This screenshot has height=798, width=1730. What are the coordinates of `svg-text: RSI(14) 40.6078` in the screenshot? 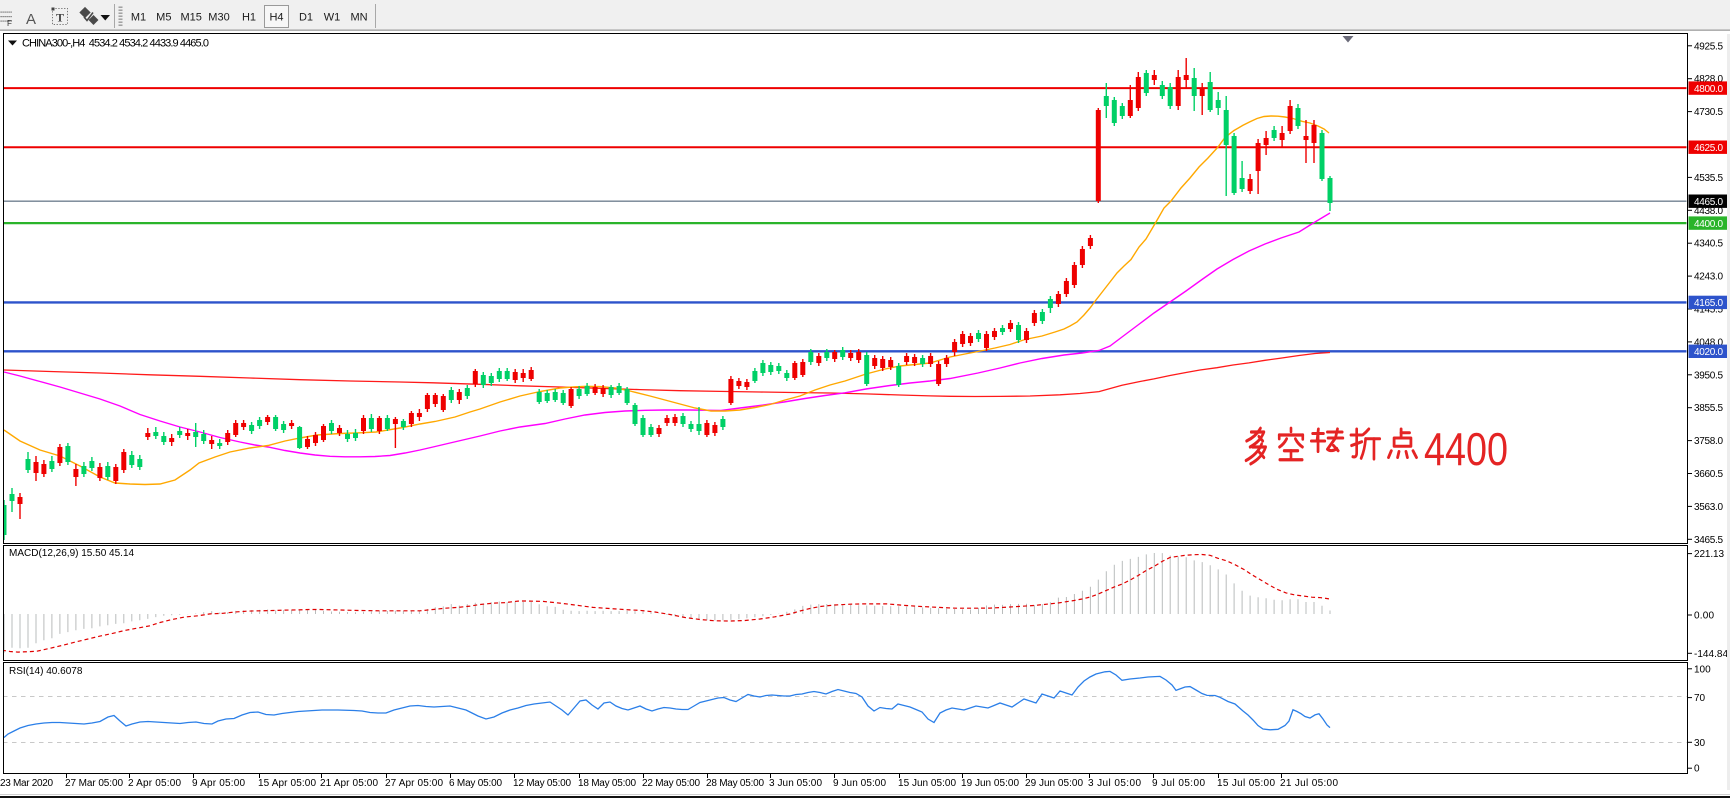 It's located at (46, 671).